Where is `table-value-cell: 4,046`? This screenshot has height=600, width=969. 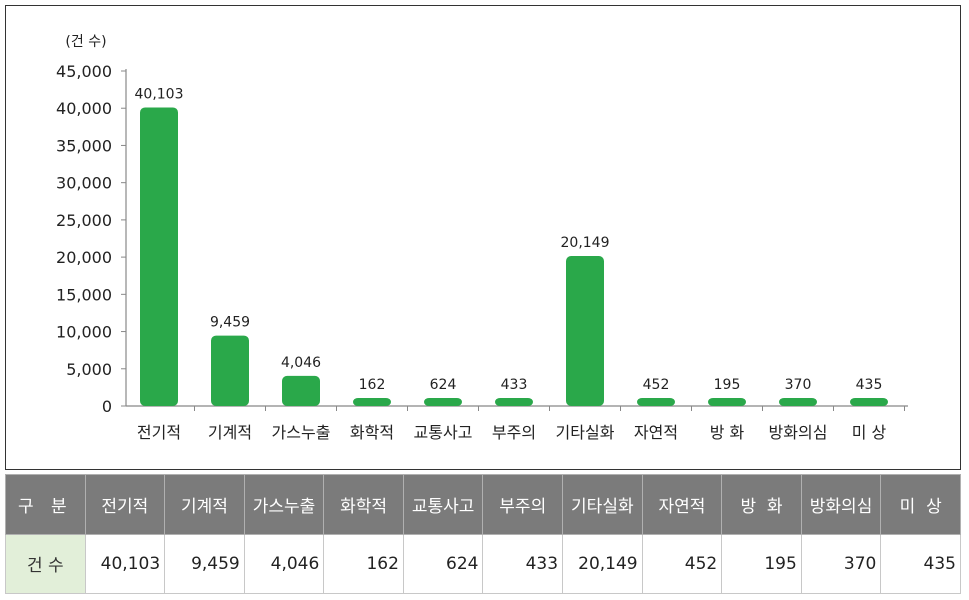 table-value-cell: 4,046 is located at coordinates (284, 563).